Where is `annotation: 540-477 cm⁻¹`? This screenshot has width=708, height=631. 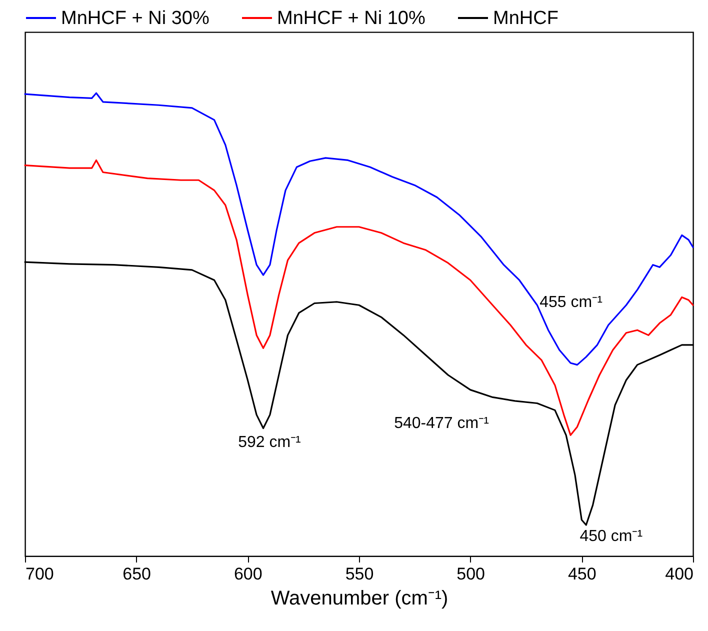 annotation: 540-477 cm⁻¹ is located at coordinates (441, 423).